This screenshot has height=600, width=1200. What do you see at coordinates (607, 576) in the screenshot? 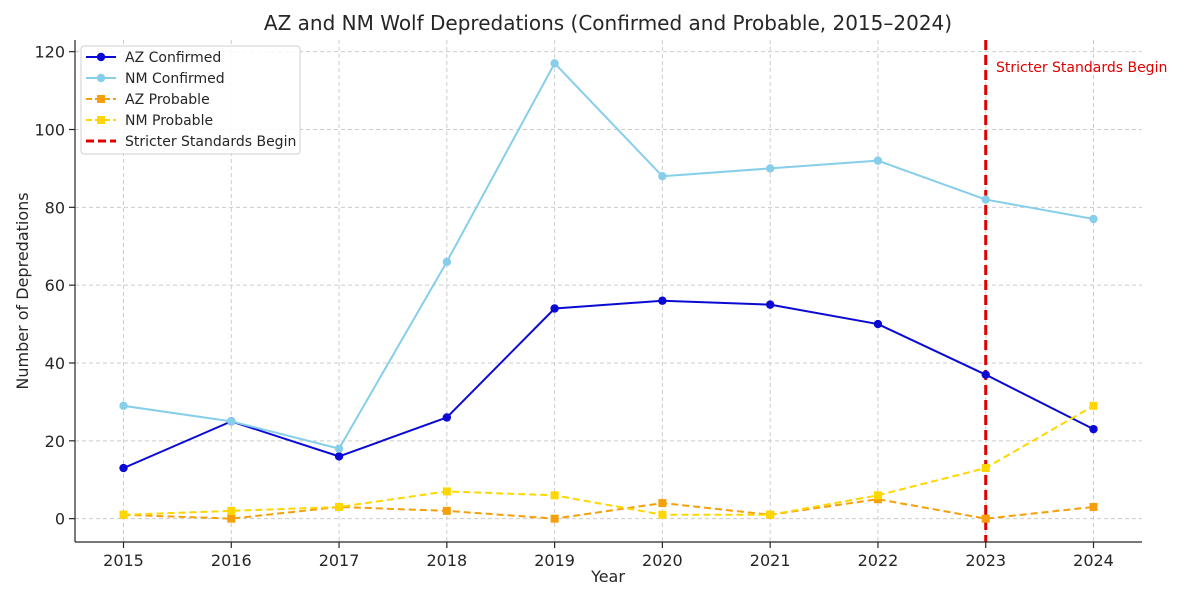
I see `x-axis-label: Year` at bounding box center [607, 576].